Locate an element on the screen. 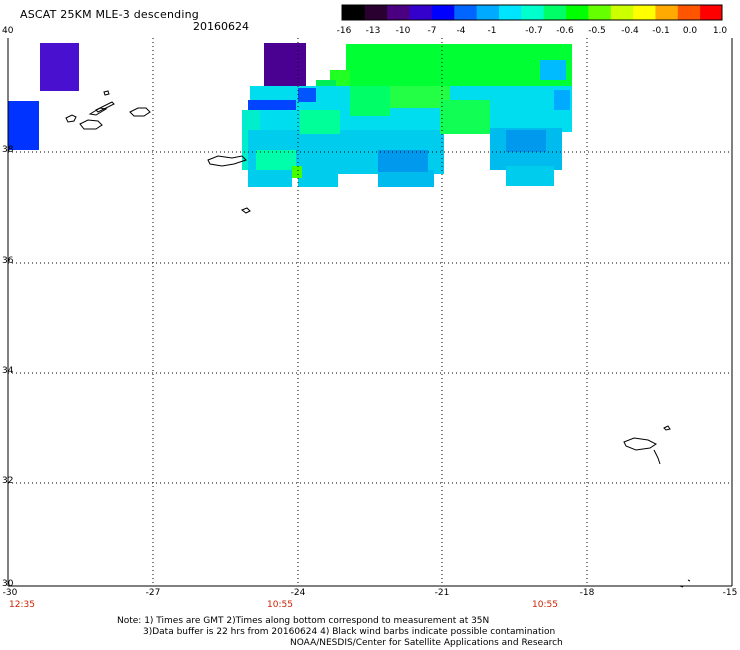  lat-label: 36 is located at coordinates (8, 261).